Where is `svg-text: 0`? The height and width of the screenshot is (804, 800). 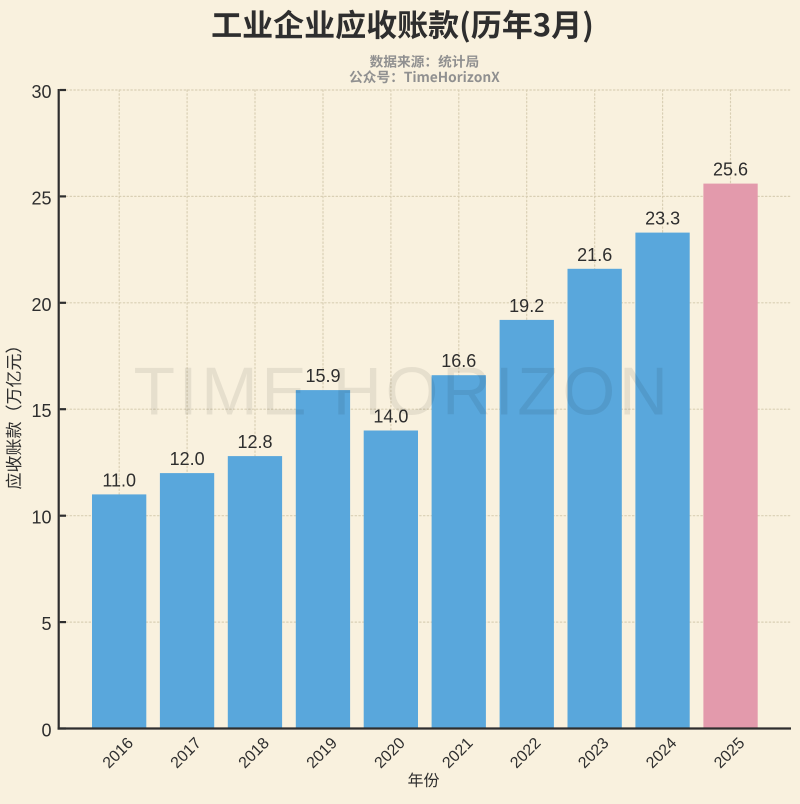
svg-text: 0 is located at coordinates (46, 731).